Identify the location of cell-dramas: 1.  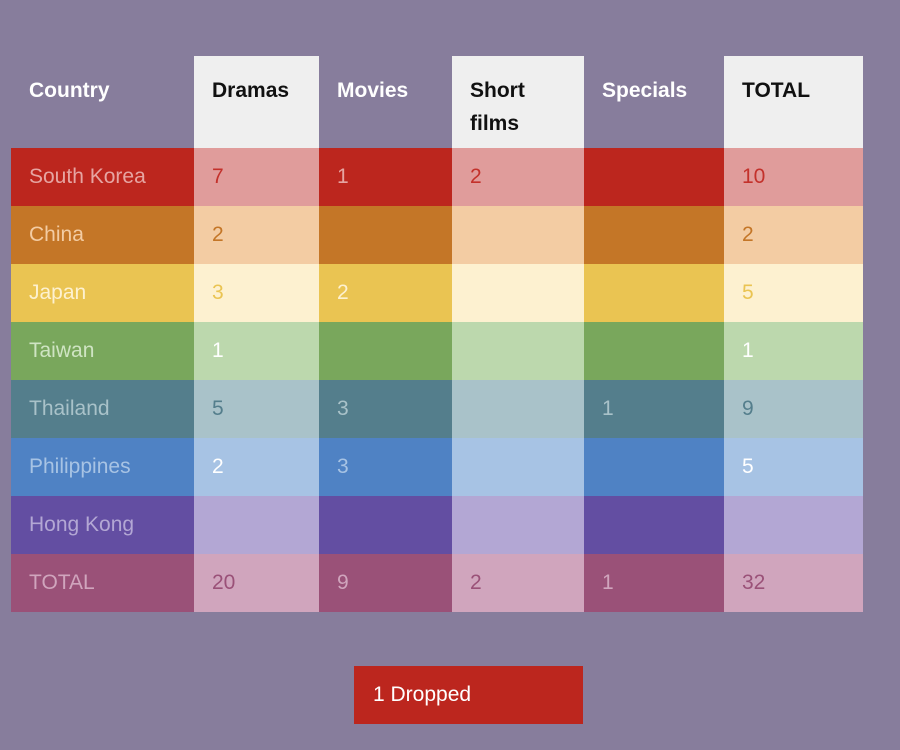
(256, 351).